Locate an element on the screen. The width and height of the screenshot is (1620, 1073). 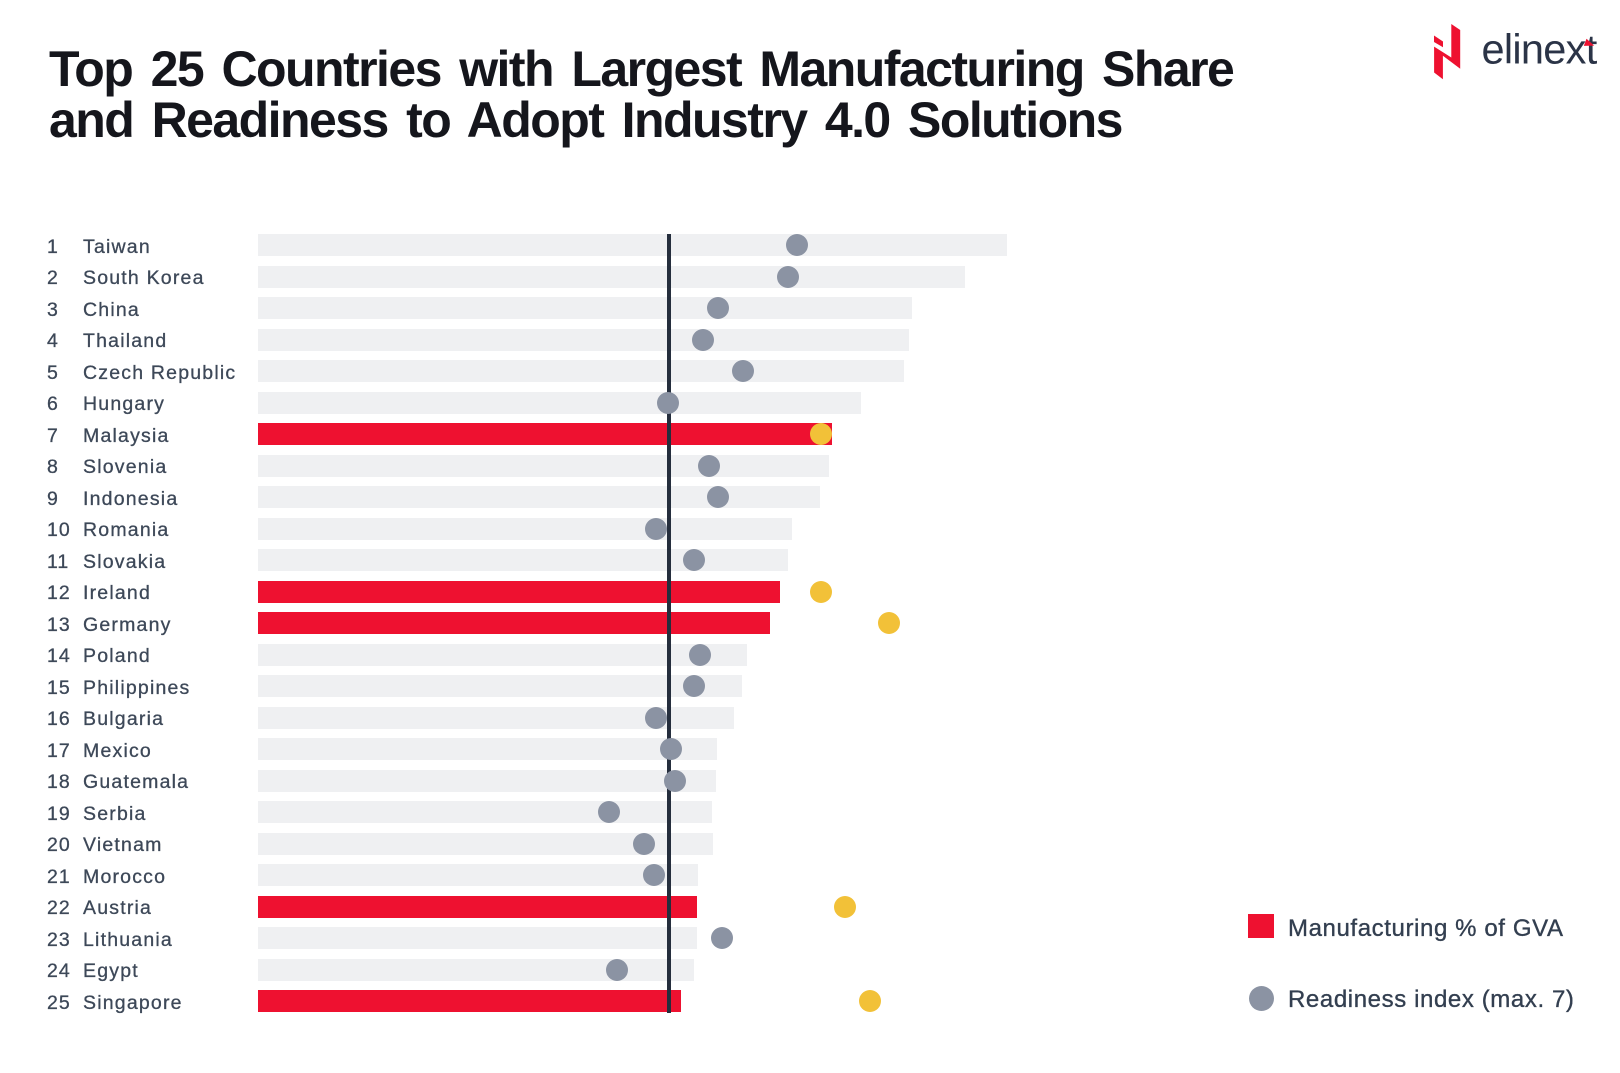
svg-text: elinext is located at coordinates (1540, 48).